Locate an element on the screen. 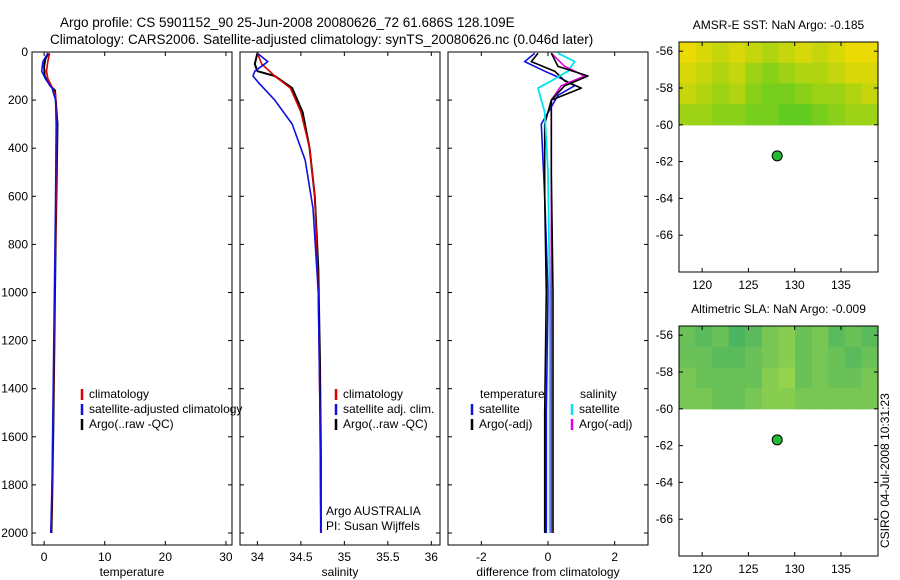  timestamp-label: CSIRO 04-Jul-2008 10:31:23 is located at coordinates (885, 470).